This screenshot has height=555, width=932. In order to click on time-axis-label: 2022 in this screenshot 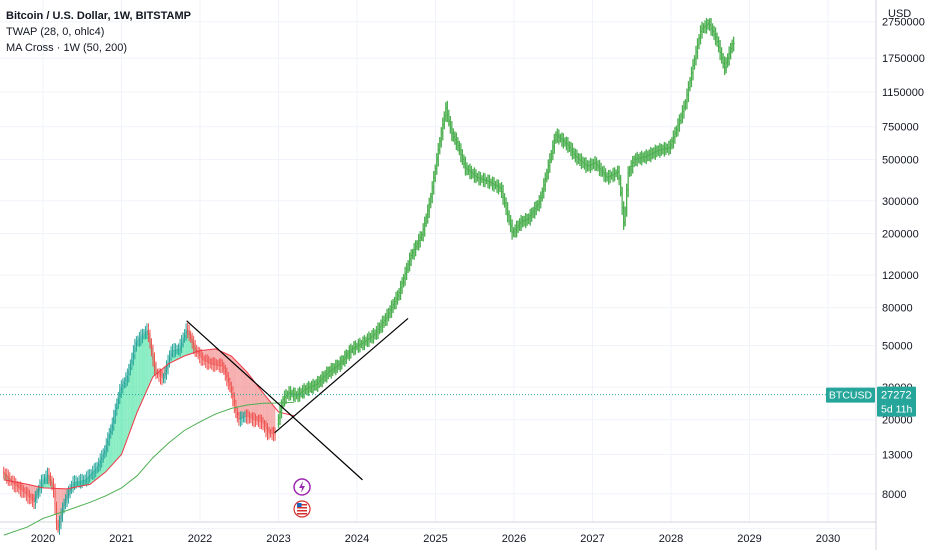, I will do `click(200, 539)`.